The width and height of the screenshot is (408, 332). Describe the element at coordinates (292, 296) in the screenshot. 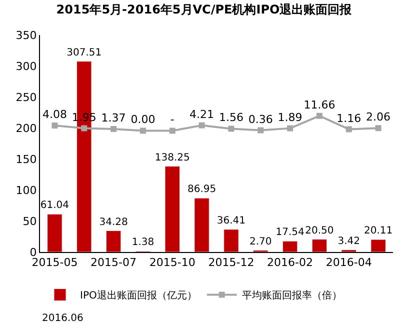

I see `legend-label: 平均账面回报率（倍）` at that location.